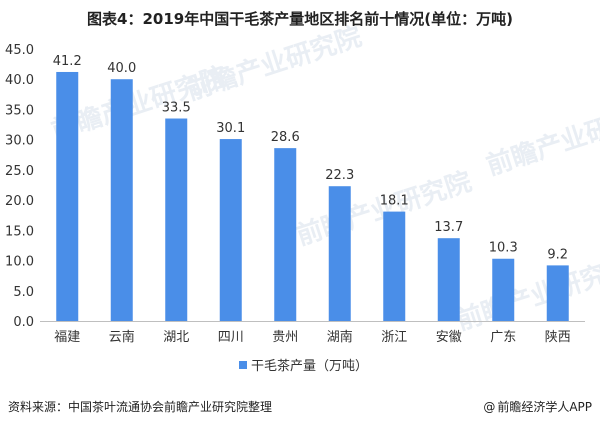  I want to click on bar-value-label: 28.6, so click(285, 137).